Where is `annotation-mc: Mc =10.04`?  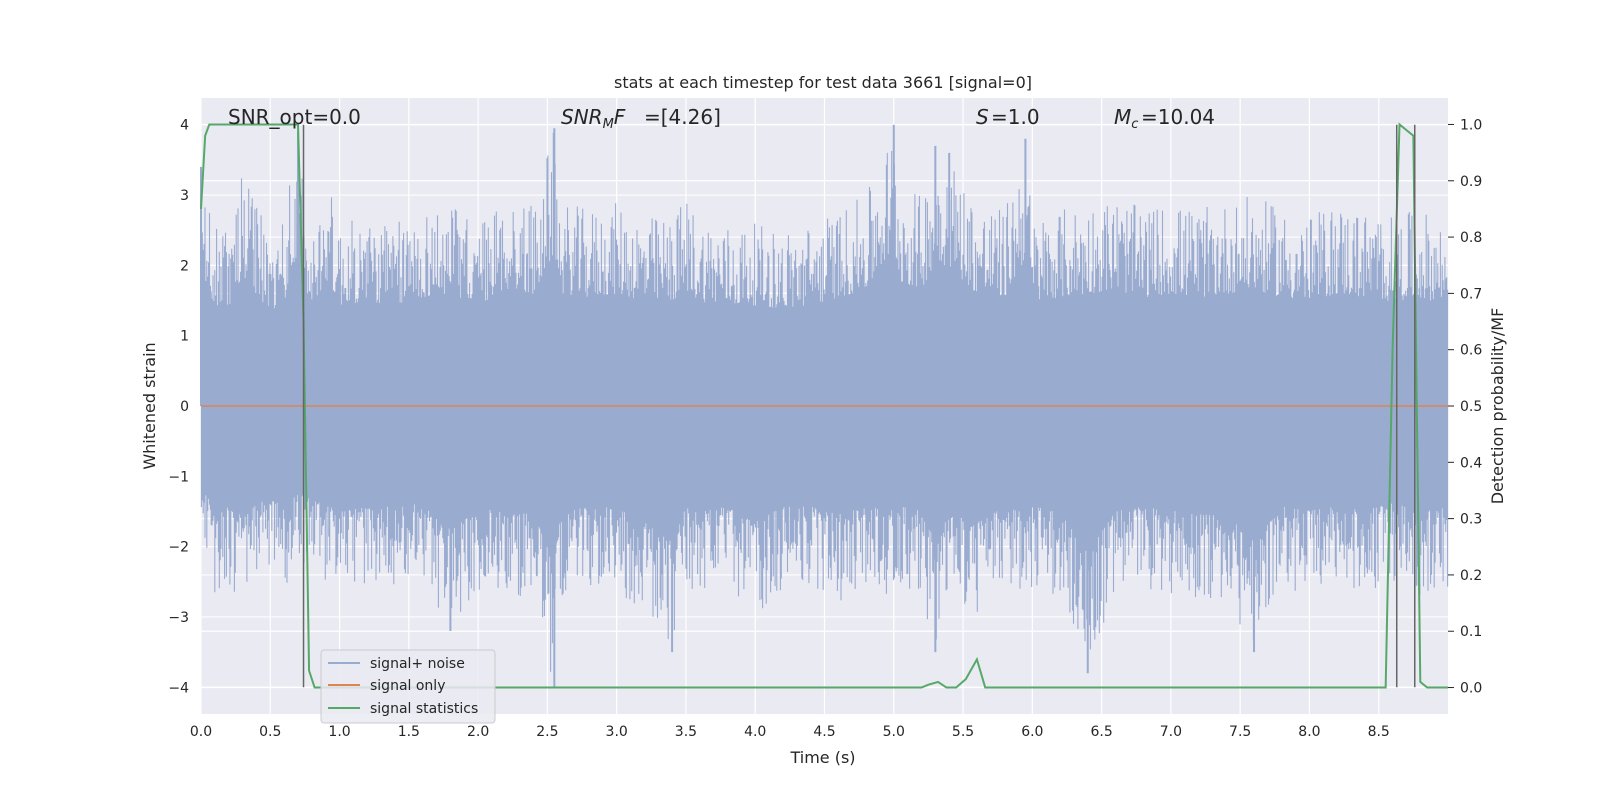 annotation-mc: Mc =10.04 is located at coordinates (1164, 118).